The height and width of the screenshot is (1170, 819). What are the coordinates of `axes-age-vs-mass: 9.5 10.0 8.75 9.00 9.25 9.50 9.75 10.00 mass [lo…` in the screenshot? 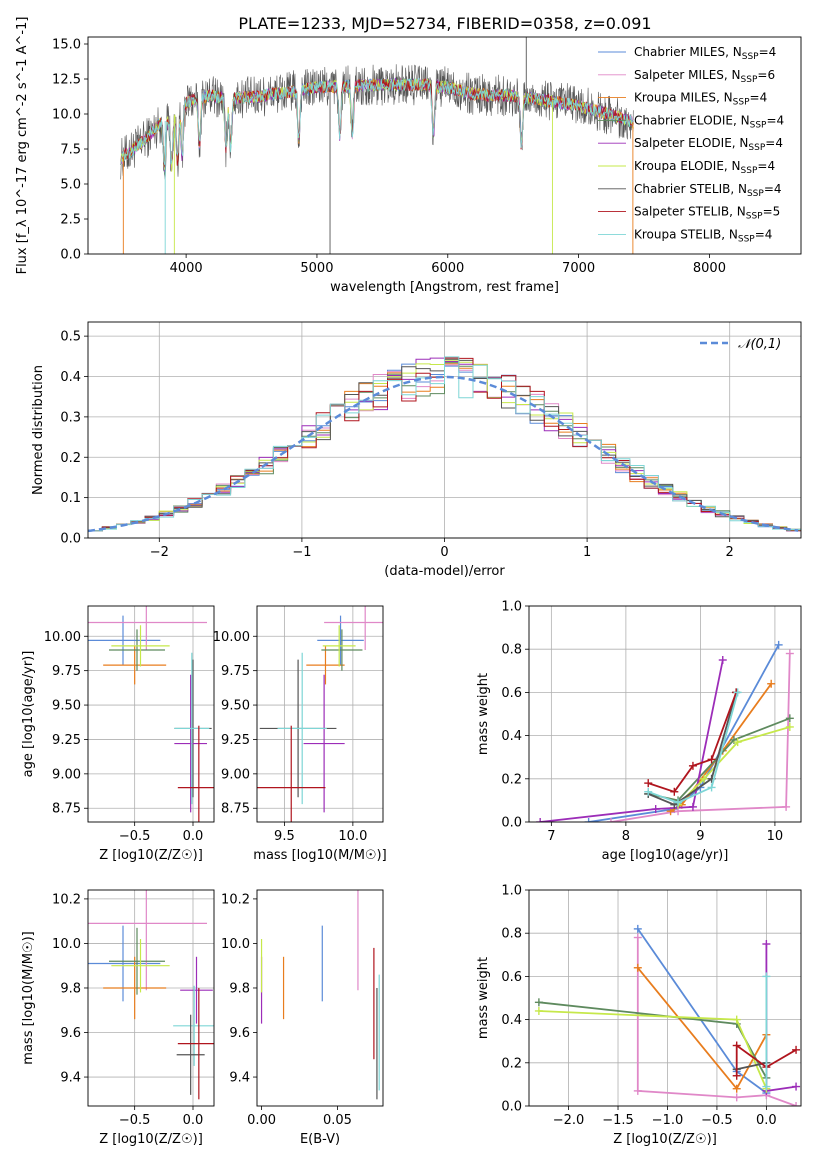 It's located at (300, 734).